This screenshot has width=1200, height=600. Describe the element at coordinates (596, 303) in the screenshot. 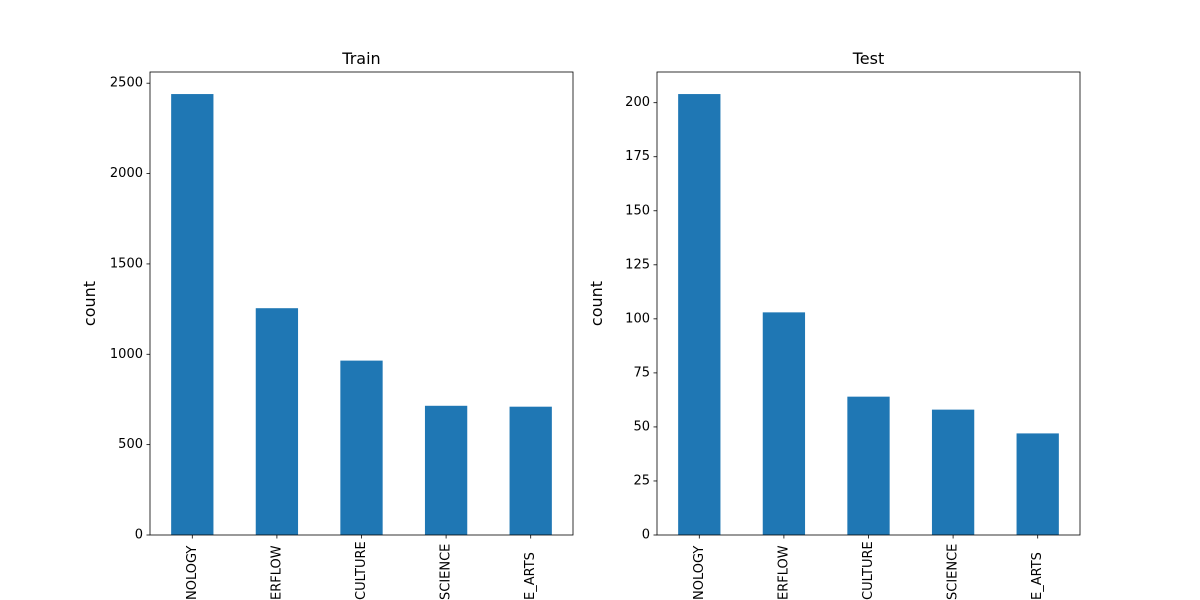

I see `y-axis-label-test: count` at that location.